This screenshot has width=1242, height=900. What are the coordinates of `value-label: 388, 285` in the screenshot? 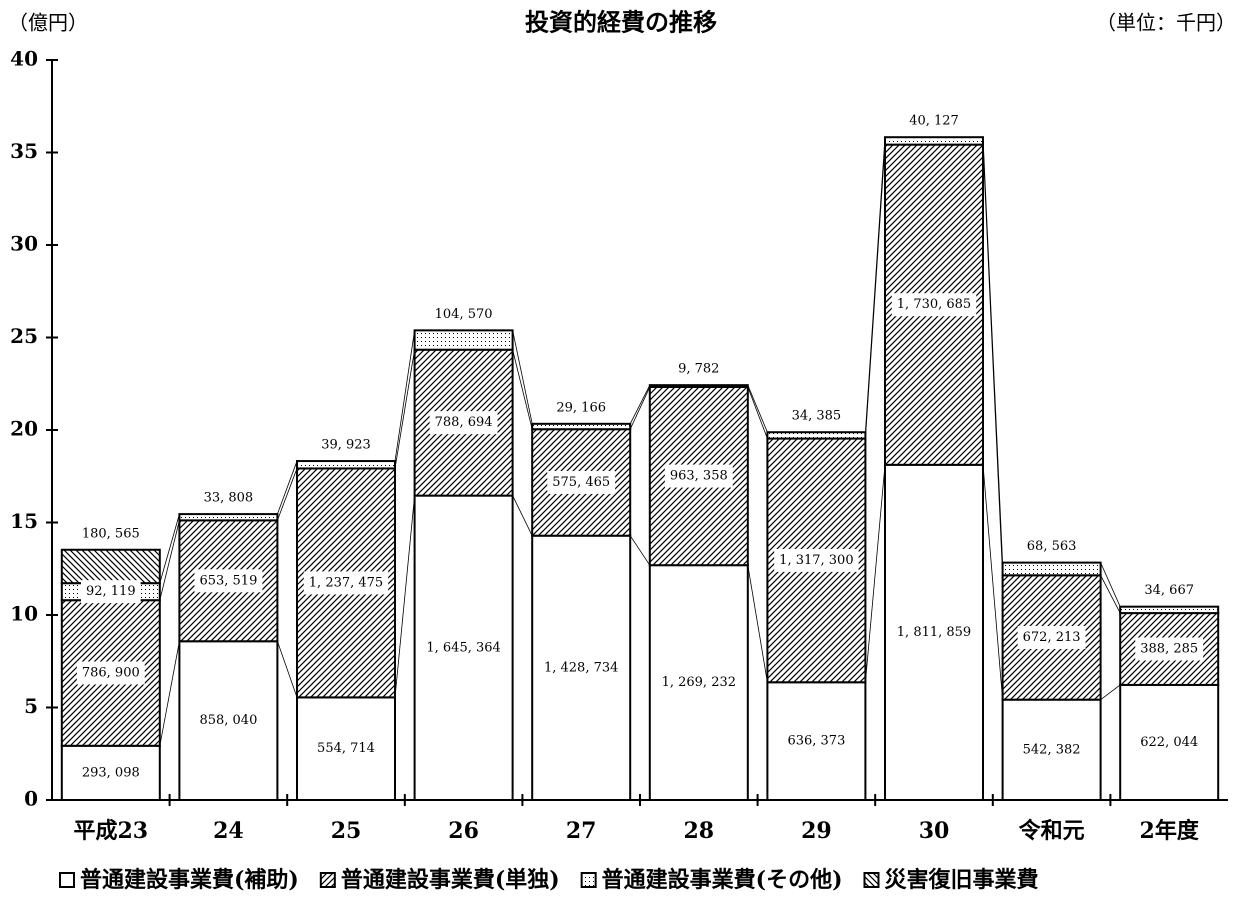 It's located at (1169, 649).